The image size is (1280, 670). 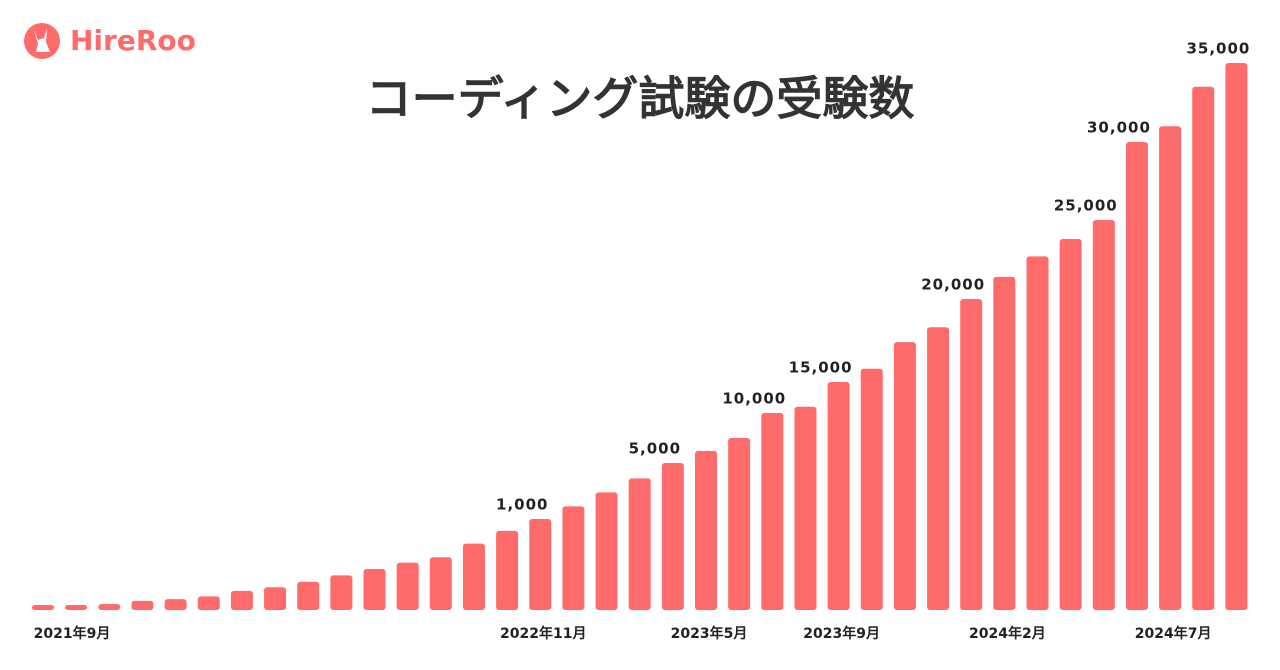 I want to click on value-label: 5,000, so click(x=655, y=449).